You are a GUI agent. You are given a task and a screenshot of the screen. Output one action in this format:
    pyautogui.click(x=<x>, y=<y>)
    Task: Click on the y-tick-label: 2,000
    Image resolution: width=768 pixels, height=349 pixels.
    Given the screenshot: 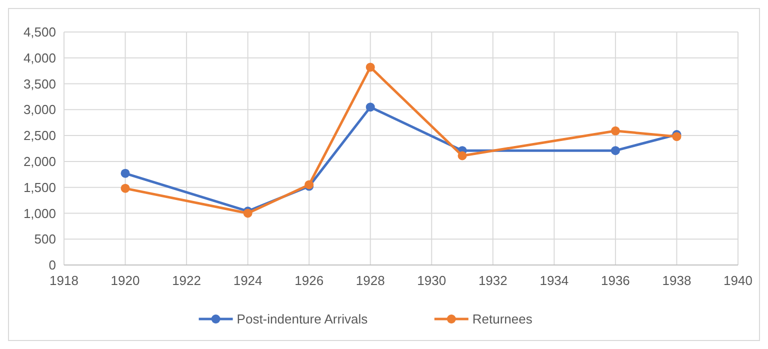 What is the action you would take?
    pyautogui.click(x=39, y=161)
    